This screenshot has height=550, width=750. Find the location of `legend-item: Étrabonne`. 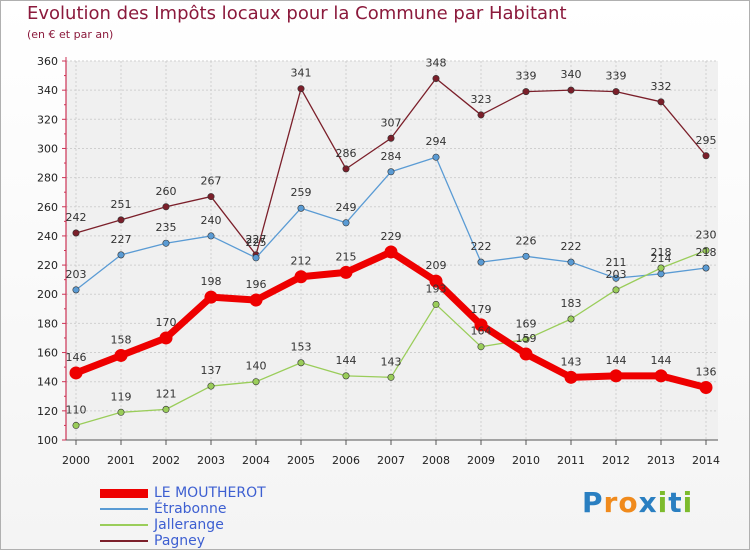

legend-item: Étrabonne is located at coordinates (183, 509).